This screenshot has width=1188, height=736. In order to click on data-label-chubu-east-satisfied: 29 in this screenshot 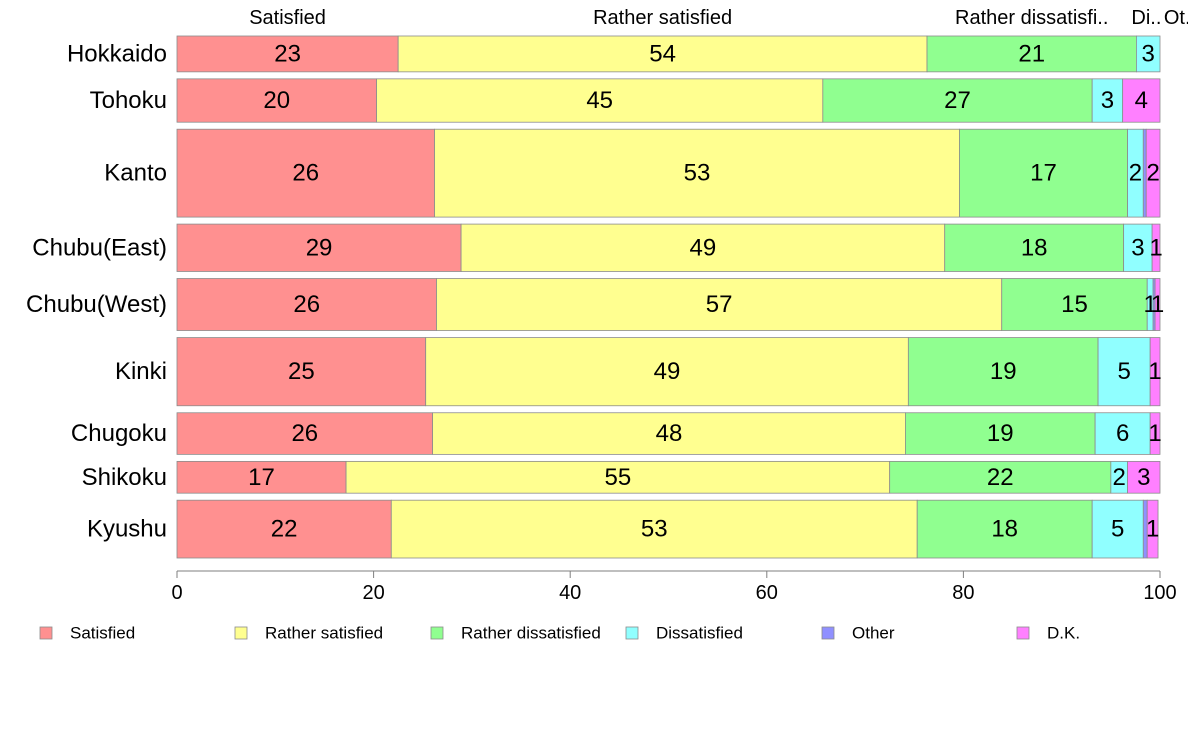, I will do `click(319, 247)`.